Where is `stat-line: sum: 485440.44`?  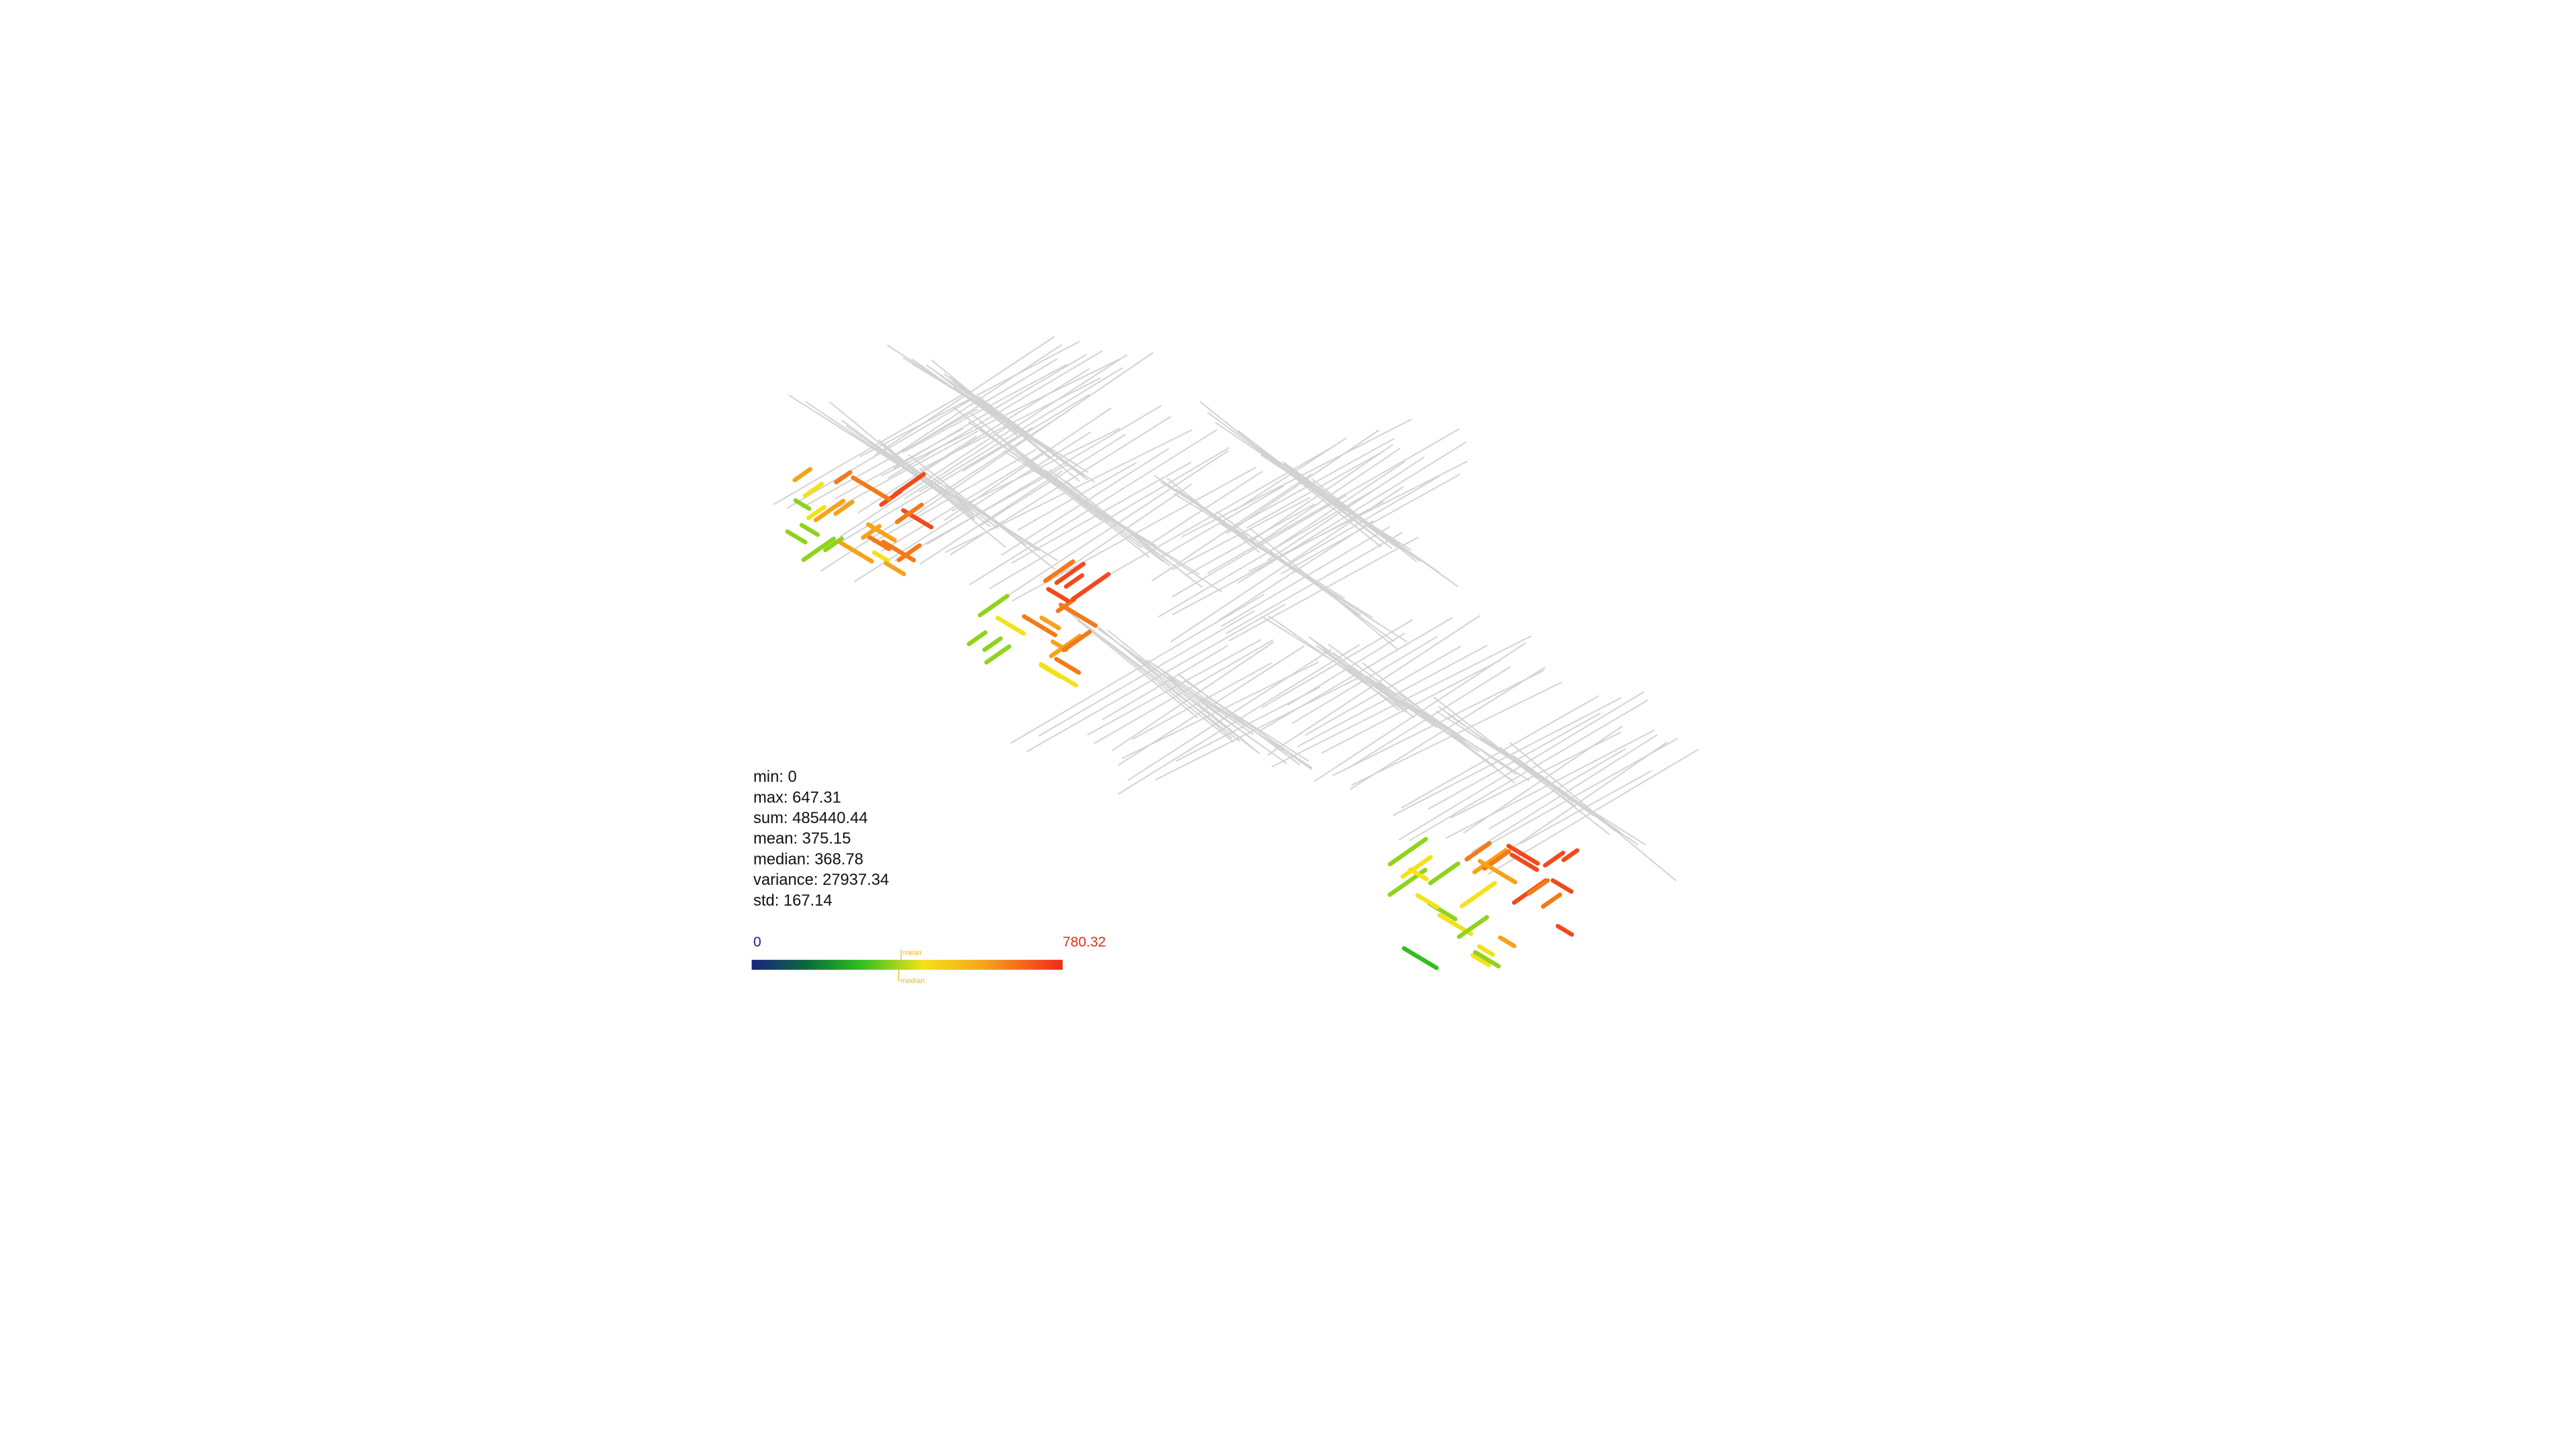 stat-line: sum: 485440.44 is located at coordinates (810, 818).